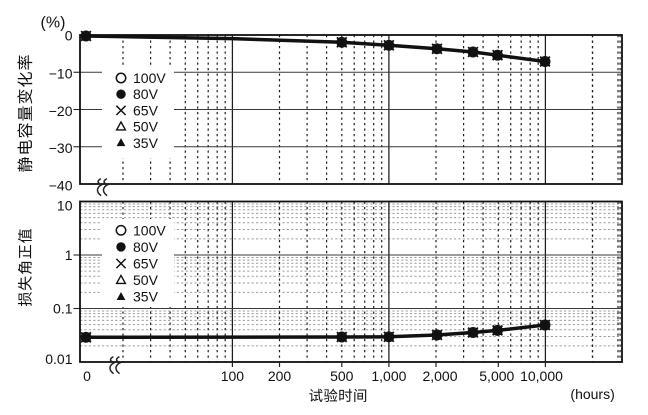  What do you see at coordinates (61, 185) in the screenshot?
I see `svg-text: −40` at bounding box center [61, 185].